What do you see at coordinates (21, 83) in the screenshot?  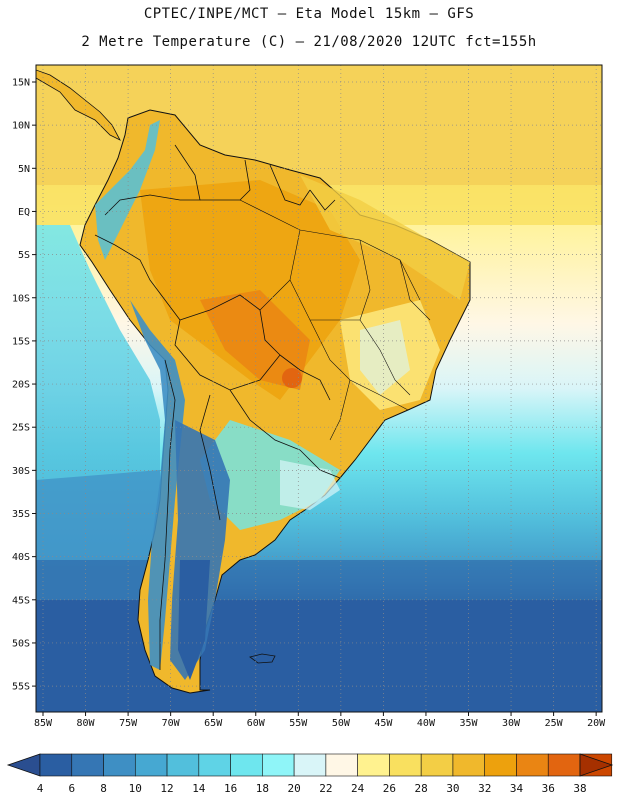 I see `lat-tick-label: 15N` at bounding box center [21, 83].